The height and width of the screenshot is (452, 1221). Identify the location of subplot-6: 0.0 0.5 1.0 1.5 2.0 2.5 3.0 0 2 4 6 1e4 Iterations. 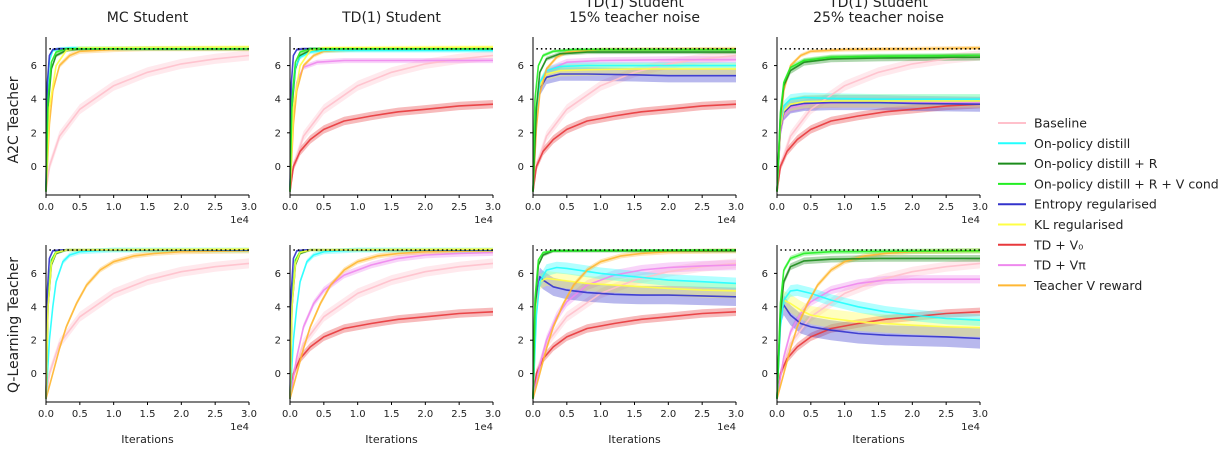
(388, 345).